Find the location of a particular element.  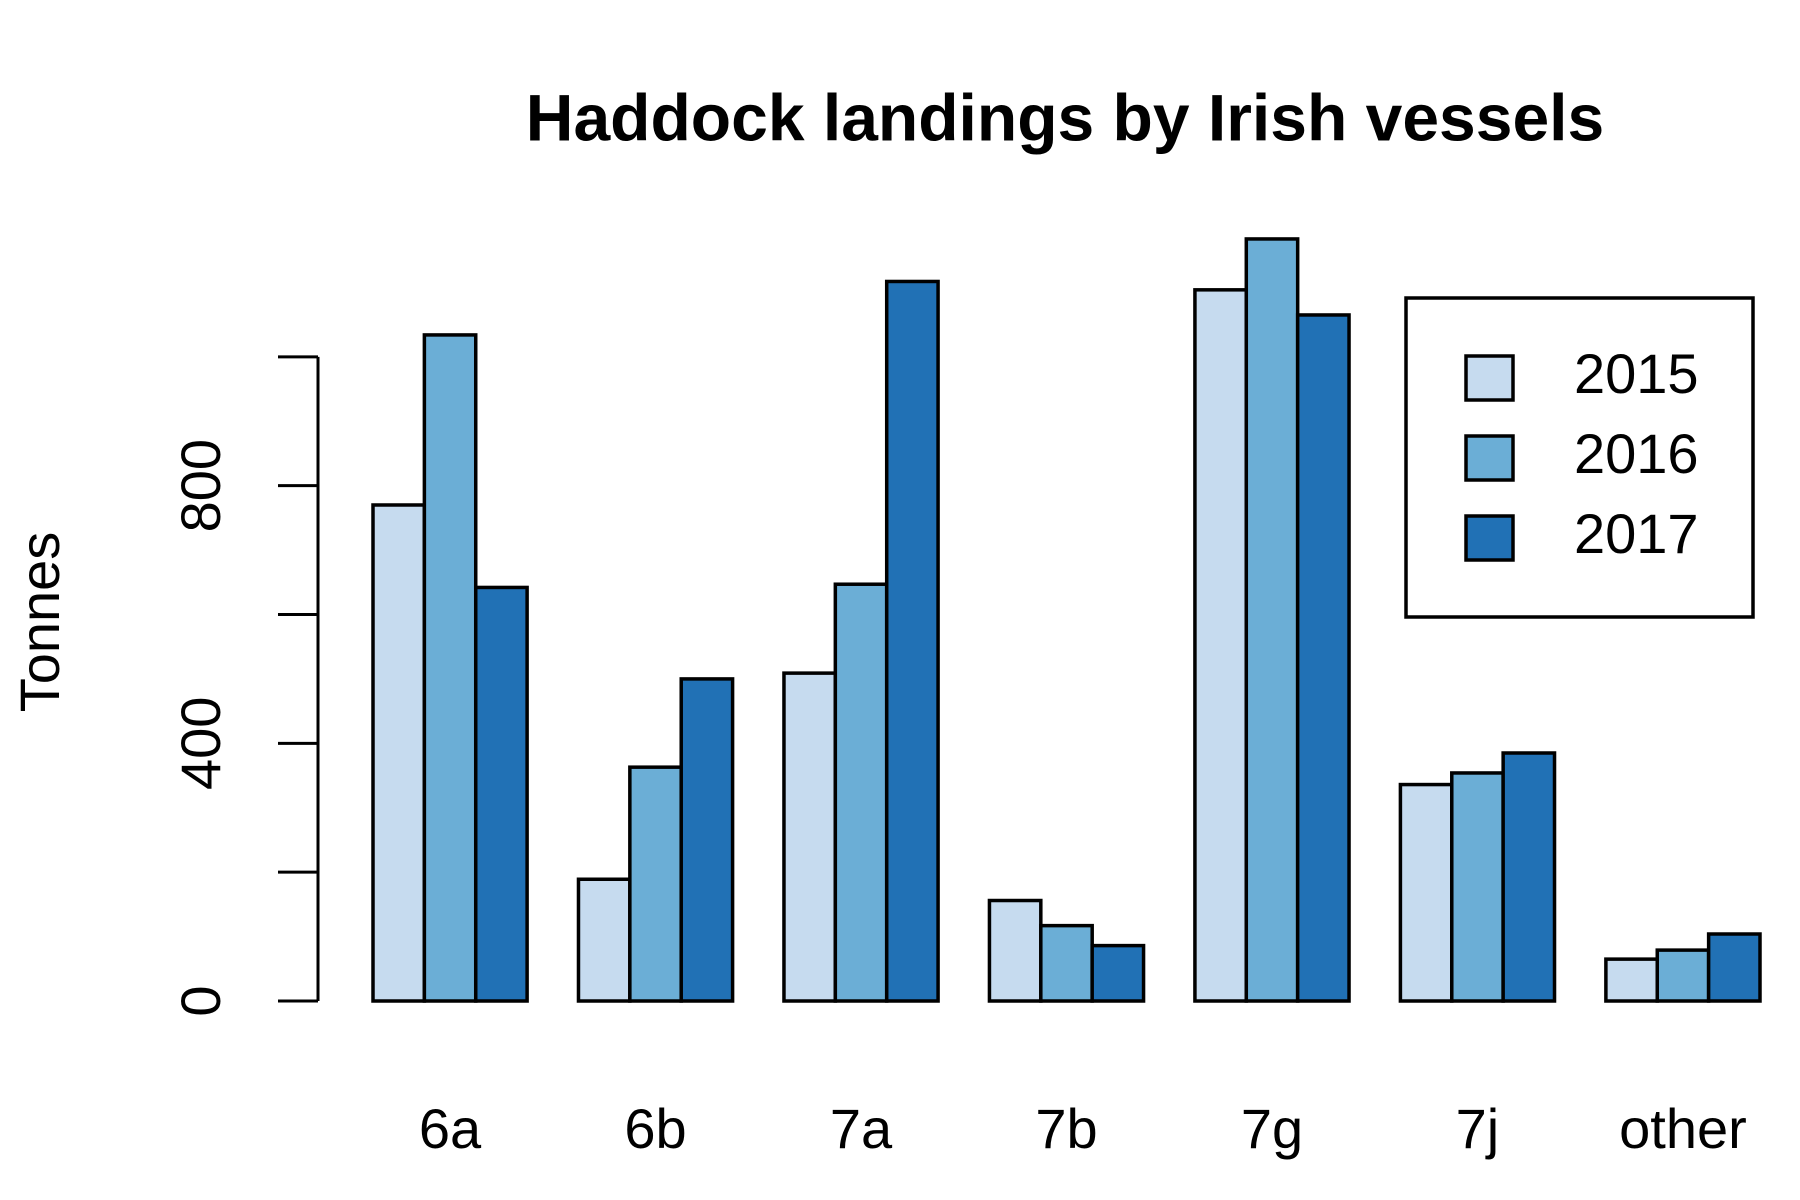

legend-label: 2016 is located at coordinates (1636, 453).